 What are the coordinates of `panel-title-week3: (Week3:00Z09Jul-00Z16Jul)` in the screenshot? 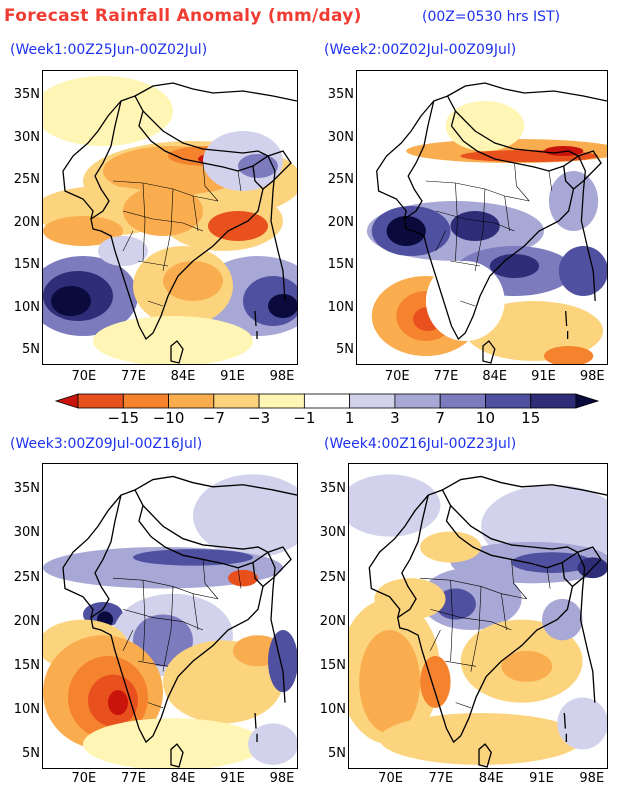 It's located at (106, 444).